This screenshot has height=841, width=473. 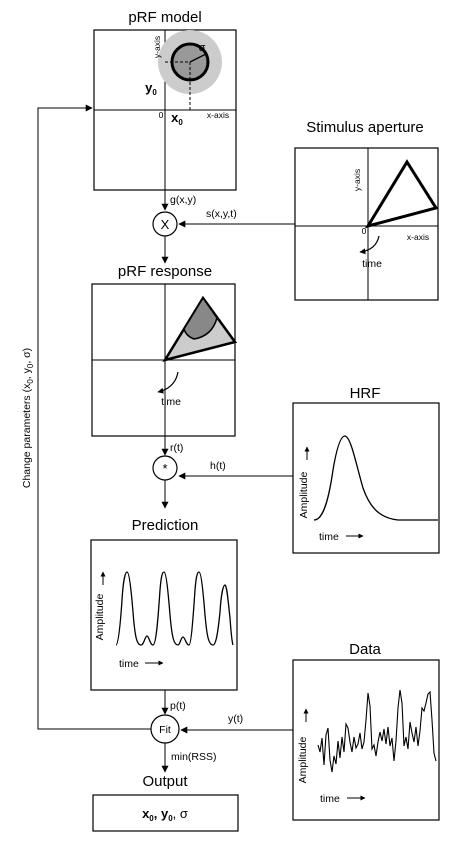 I want to click on hrf-curve, so click(x=375, y=478).